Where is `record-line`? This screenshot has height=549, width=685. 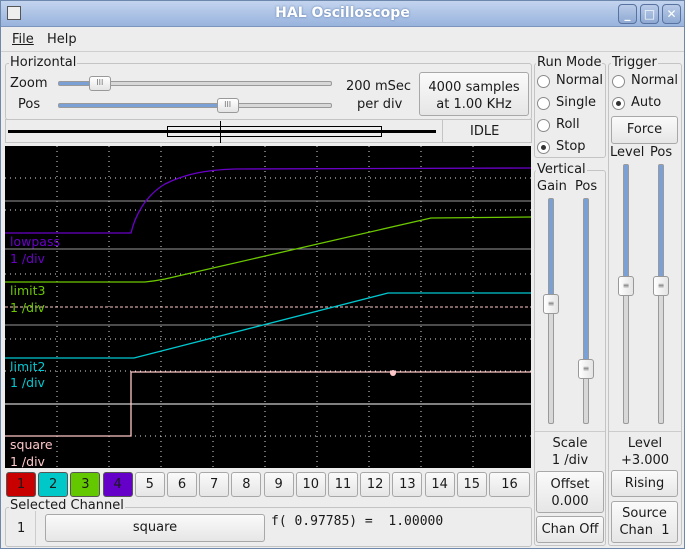
record-line is located at coordinates (222, 131).